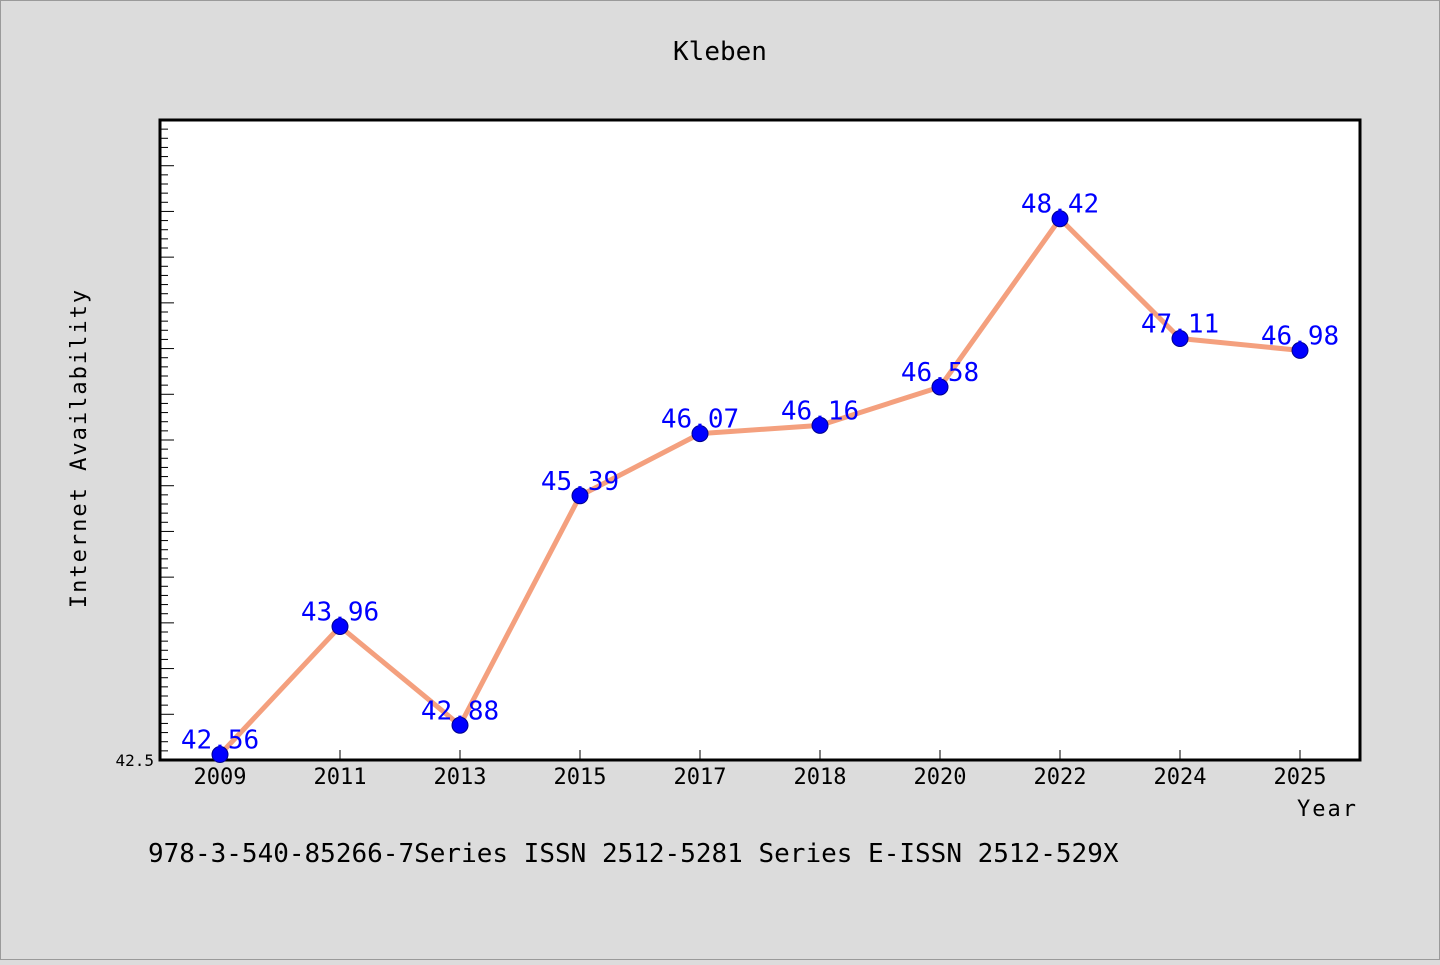  I want to click on data-label: 47.11, so click(1180, 325).